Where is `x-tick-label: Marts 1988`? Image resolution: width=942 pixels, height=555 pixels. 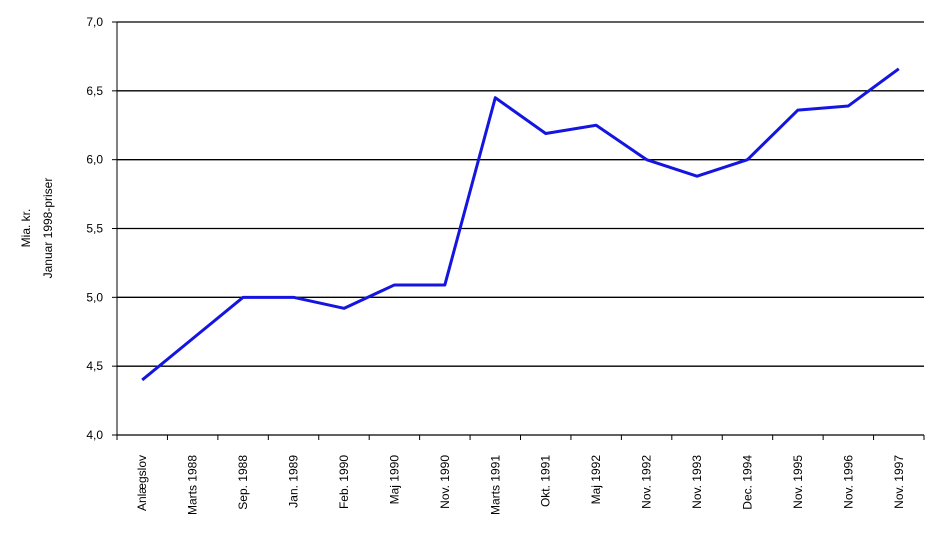 x-tick-label: Marts 1988 is located at coordinates (193, 485).